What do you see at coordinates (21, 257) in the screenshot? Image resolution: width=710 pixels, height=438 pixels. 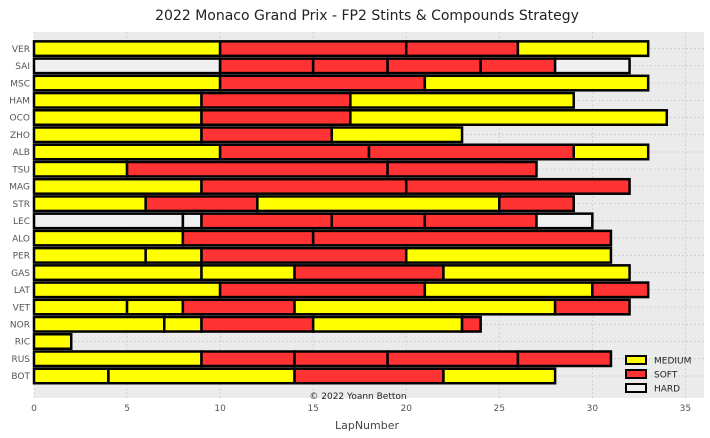 I see `y-tick-label: PER` at bounding box center [21, 257].